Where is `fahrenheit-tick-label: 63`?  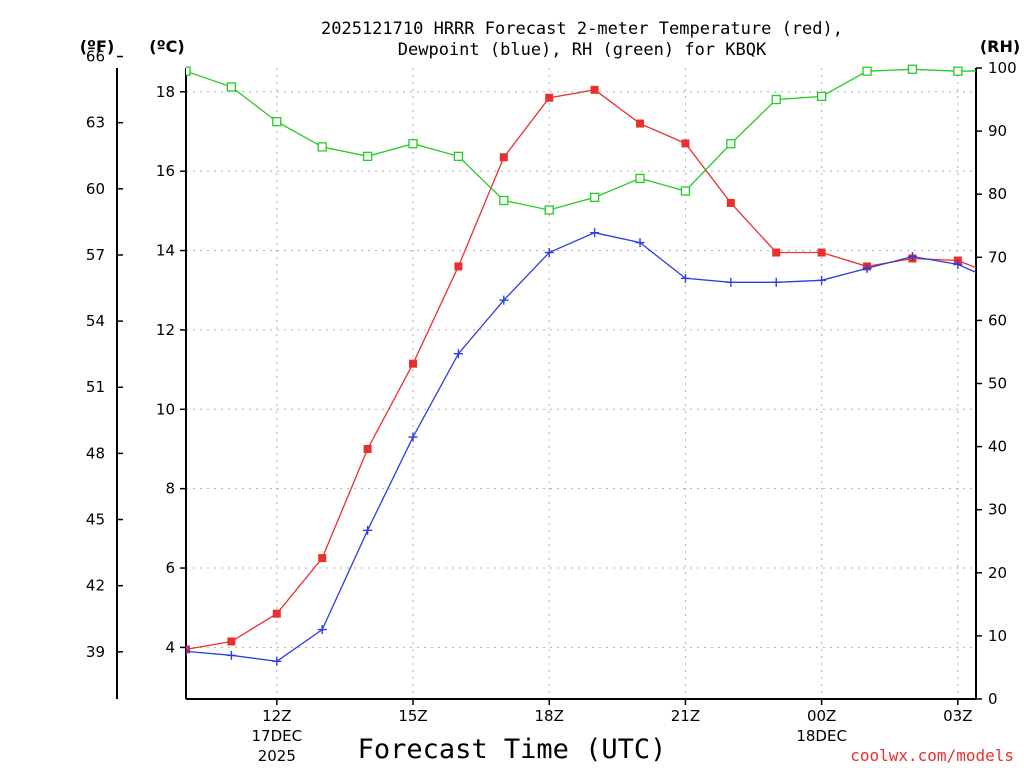
fahrenheit-tick-label: 63 is located at coordinates (95, 123).